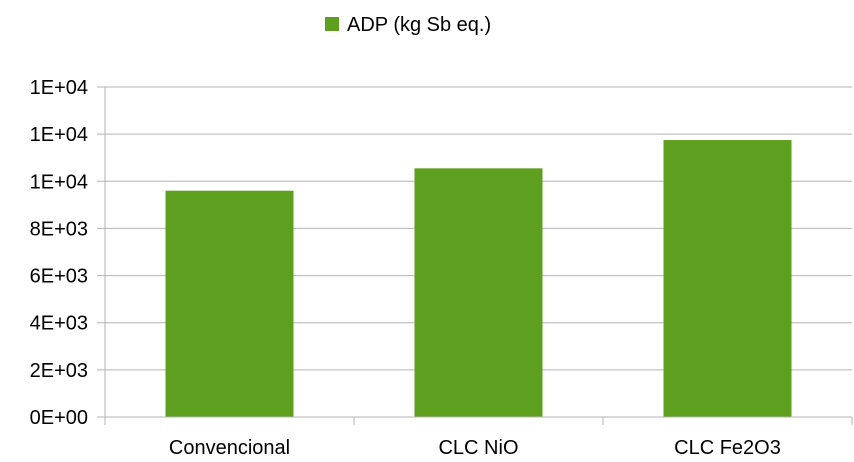 The width and height of the screenshot is (854, 462). What do you see at coordinates (59, 229) in the screenshot?
I see `y-tick-label: 8E+03` at bounding box center [59, 229].